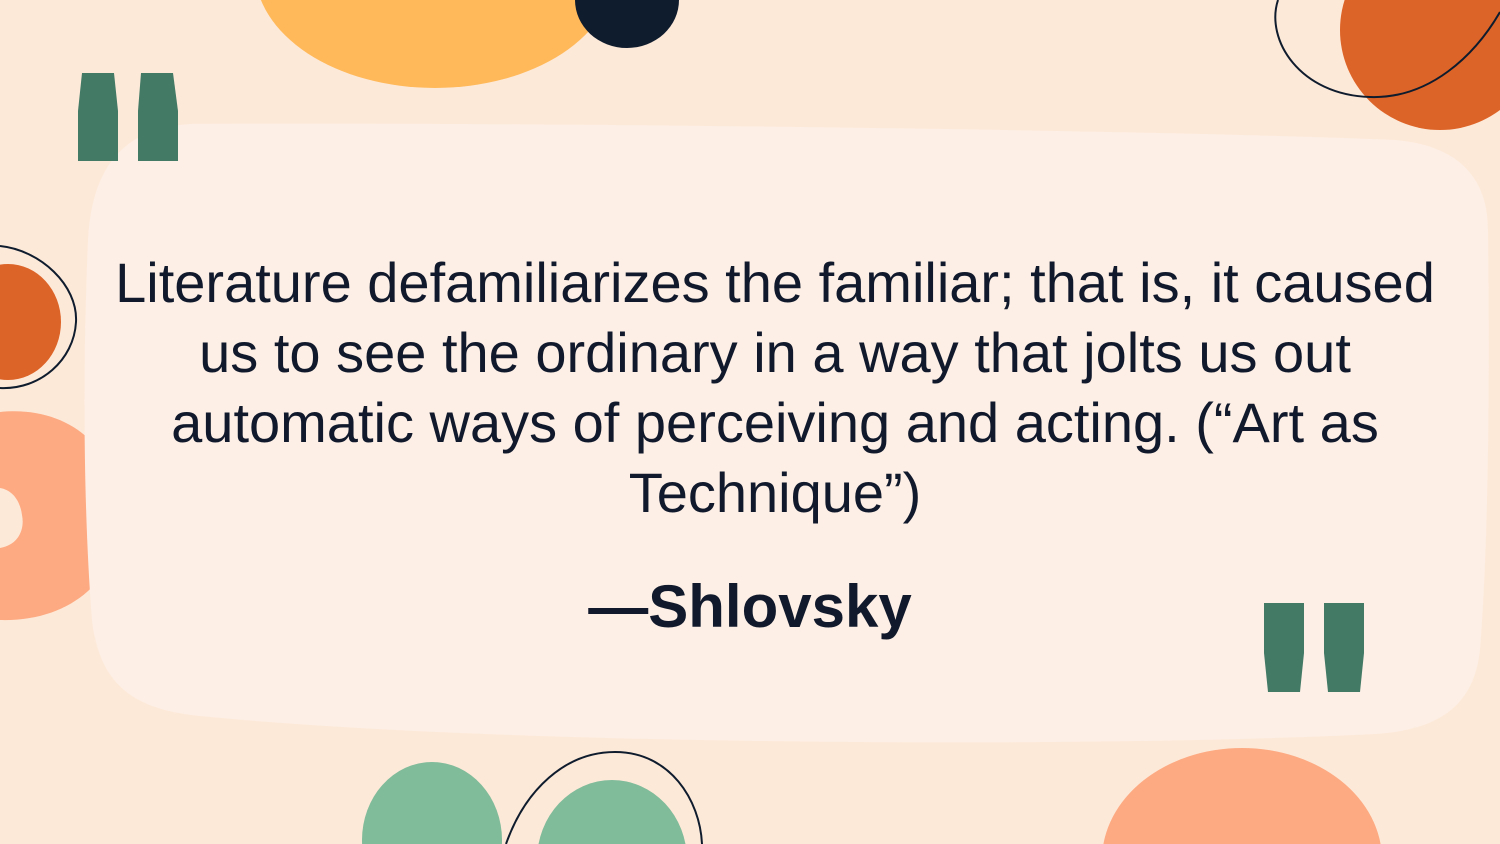 Image resolution: width=1500 pixels, height=844 pixels. I want to click on outline-arc-bottom, so click(604, 797).